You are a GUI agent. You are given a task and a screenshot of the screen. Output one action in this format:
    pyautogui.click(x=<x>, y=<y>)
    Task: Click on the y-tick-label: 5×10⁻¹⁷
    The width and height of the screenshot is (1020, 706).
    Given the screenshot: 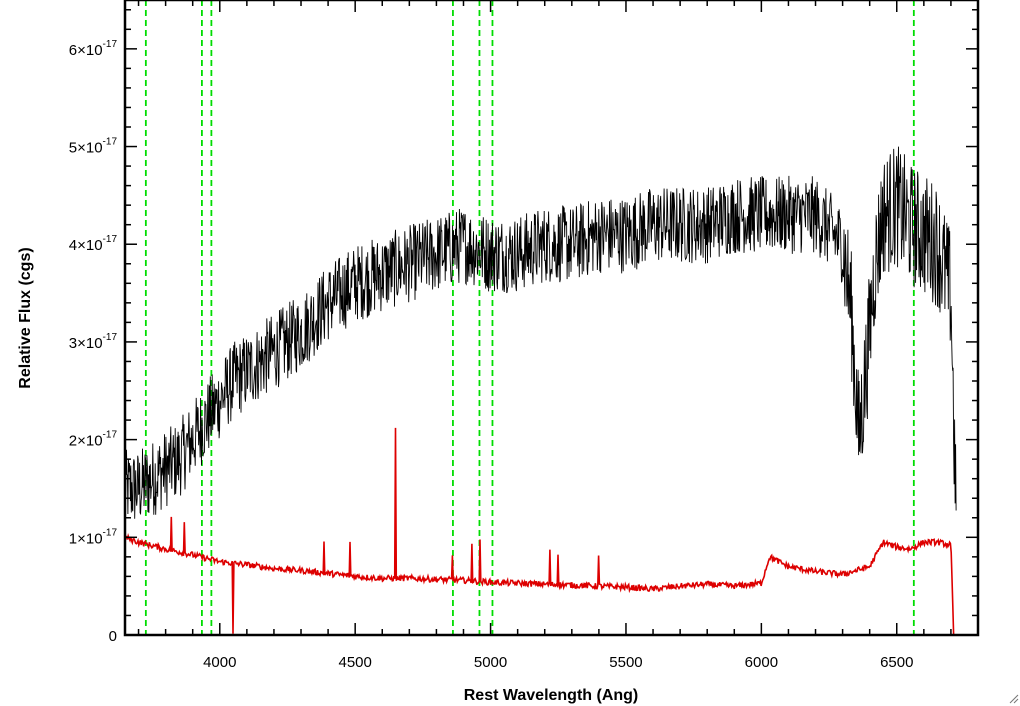 What is the action you would take?
    pyautogui.click(x=93, y=147)
    